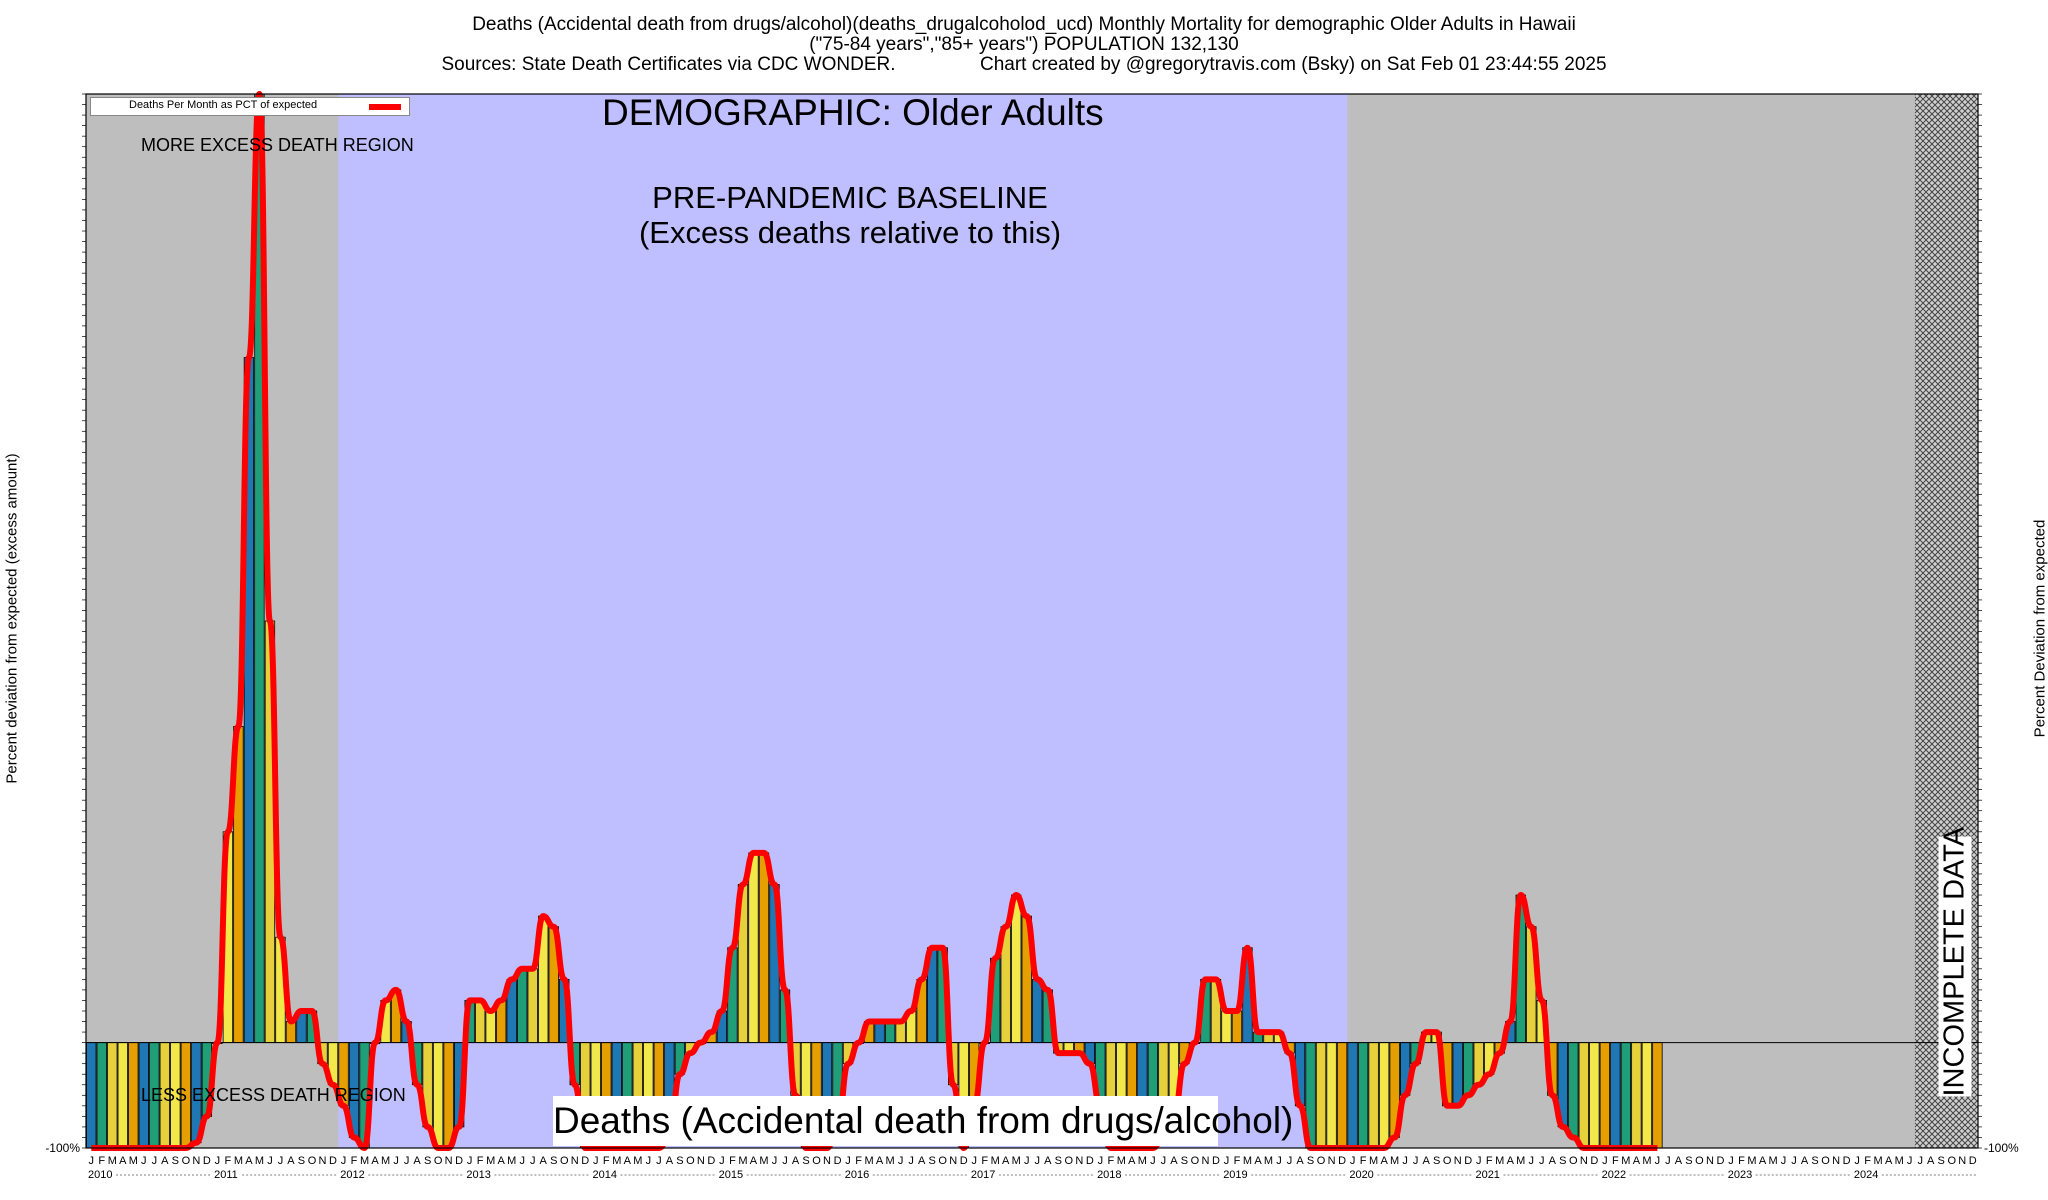  I want to click on year-label: 2017, so click(983, 1175).